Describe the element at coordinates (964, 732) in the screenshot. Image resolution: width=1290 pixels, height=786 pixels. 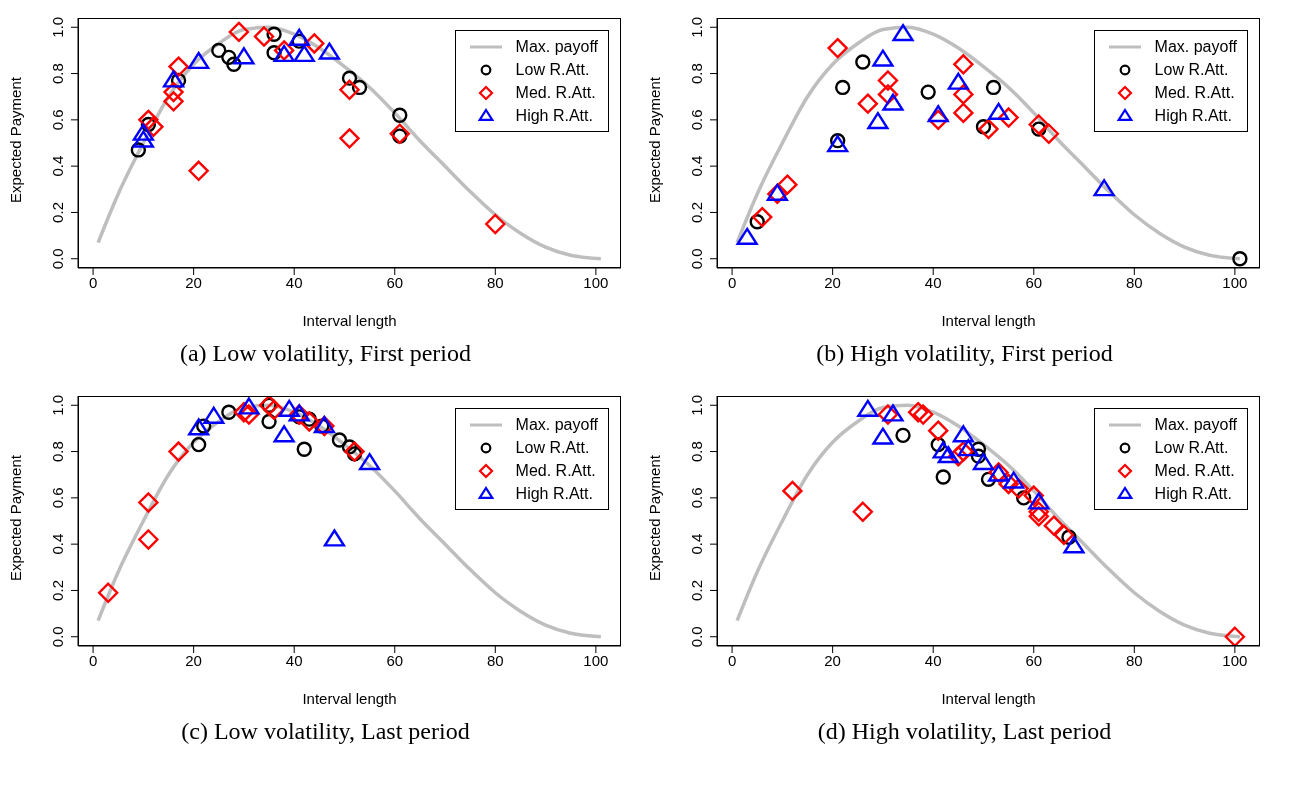
I see `text: (d) High volatility, Last period` at that location.